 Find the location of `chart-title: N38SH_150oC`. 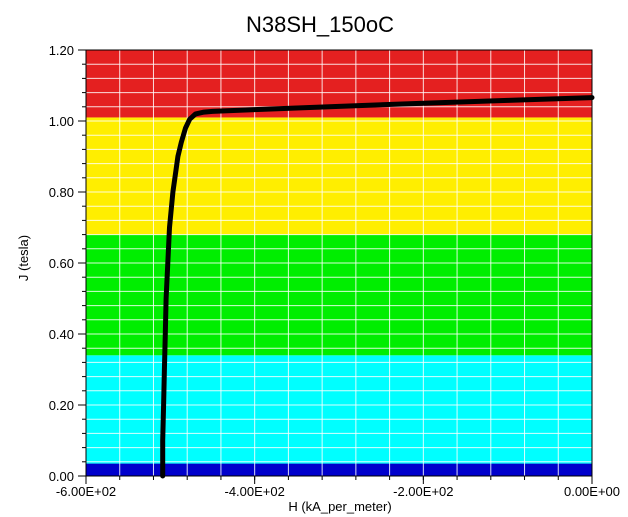

chart-title: N38SH_150oC is located at coordinates (320, 24).